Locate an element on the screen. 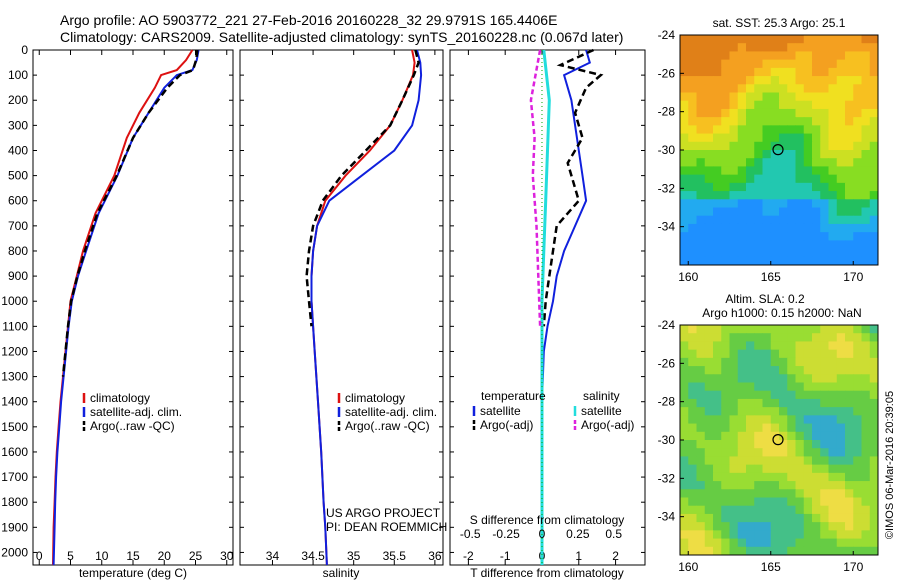 This screenshot has height=580, width=900. depth-tick-label: 1900 is located at coordinates (14, 527).